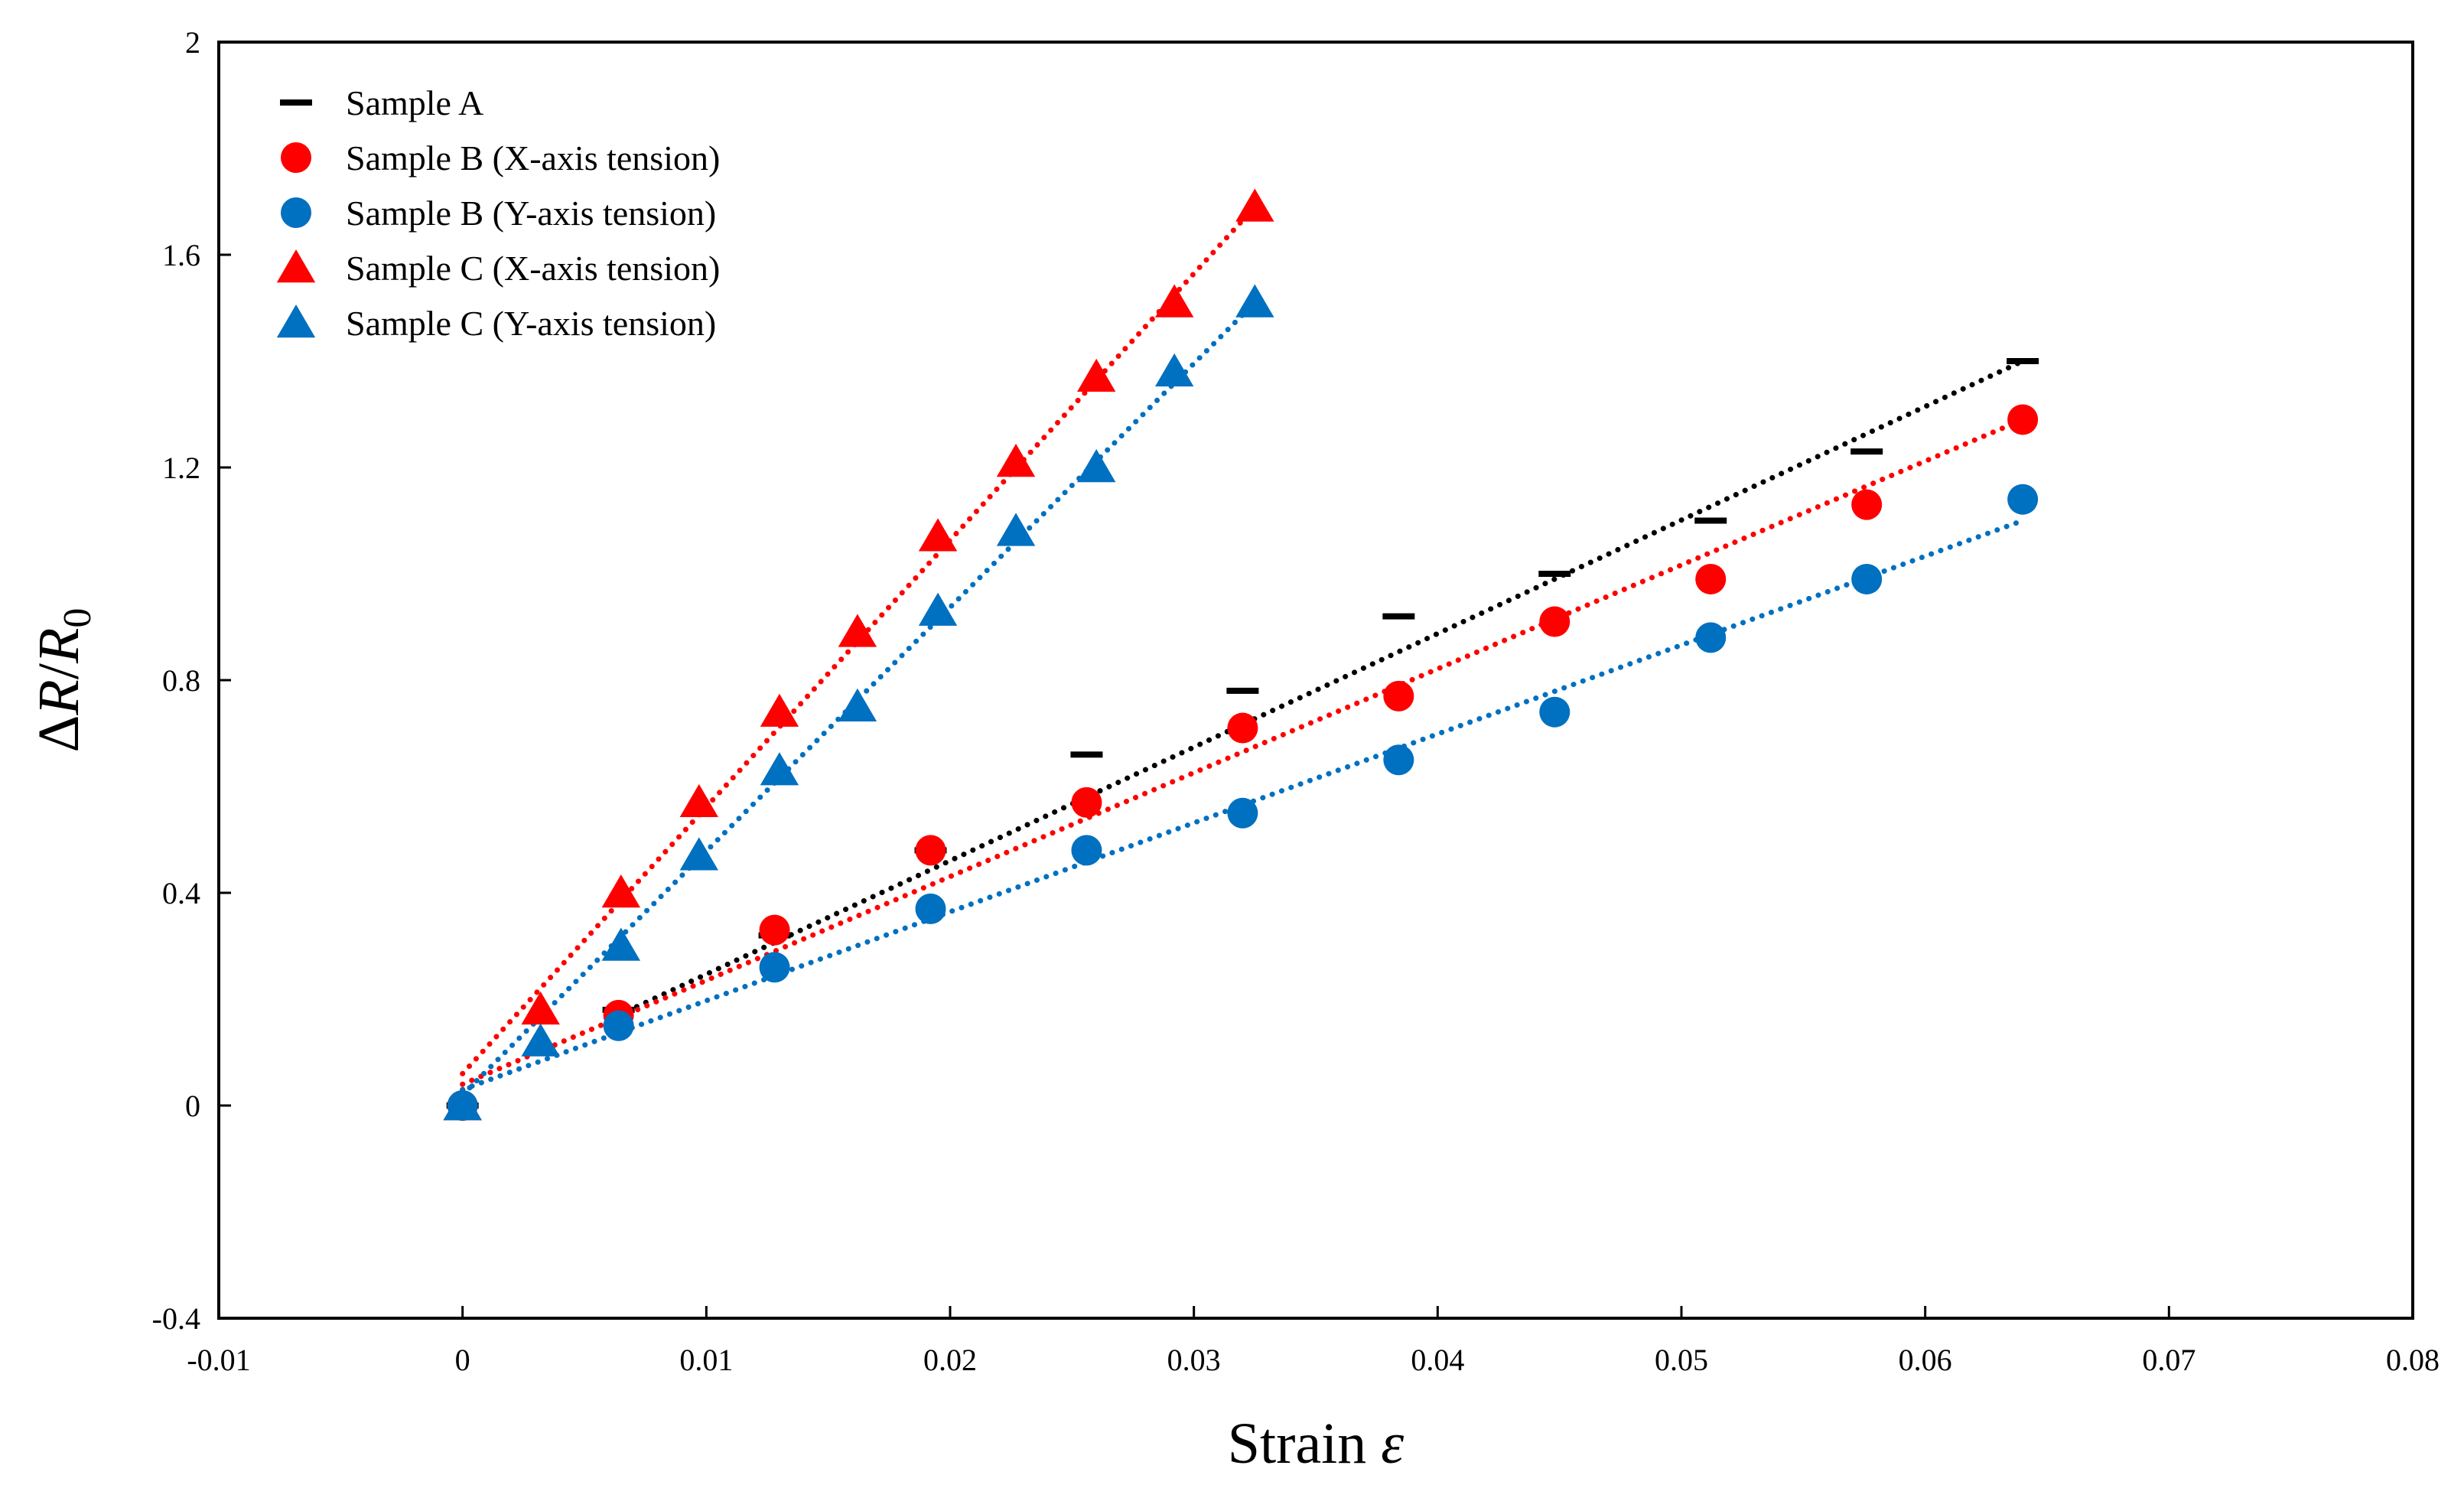 The image size is (2464, 1485). What do you see at coordinates (59, 697) in the screenshot?
I see `y-axis-title-r: R` at bounding box center [59, 697].